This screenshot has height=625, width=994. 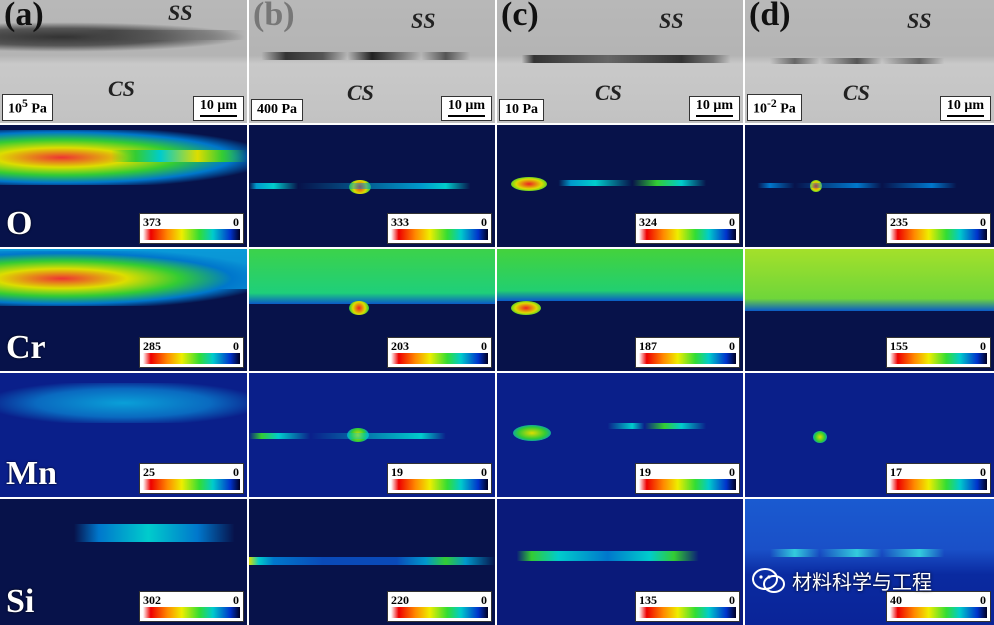 I want to click on watermark-text: 材料科学与工程, so click(x=862, y=582).